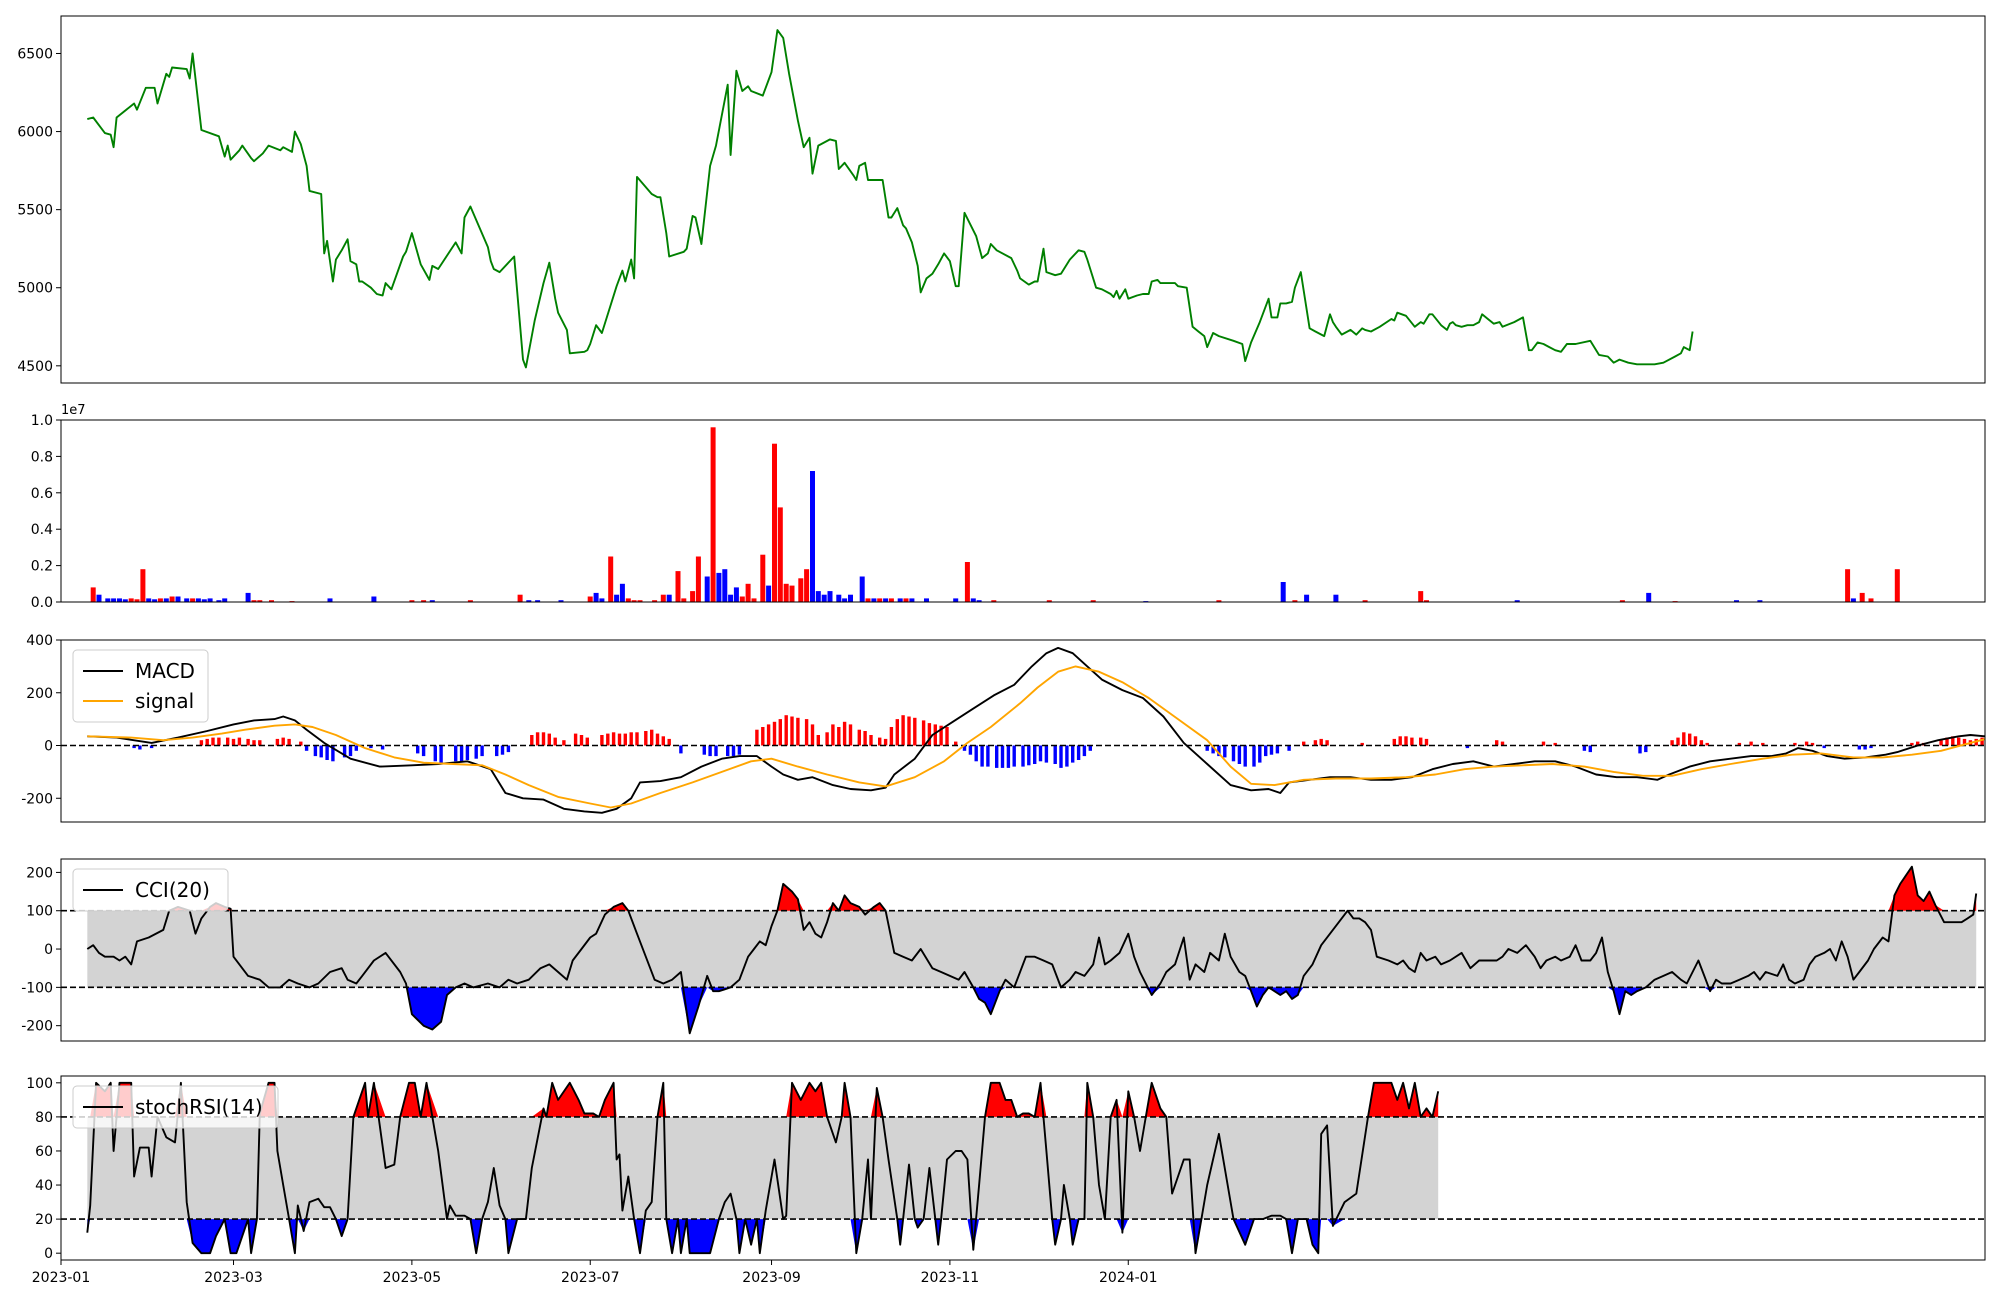 The height and width of the screenshot is (1304, 2000). What do you see at coordinates (150, 890) in the screenshot?
I see `cci-legend-box` at bounding box center [150, 890].